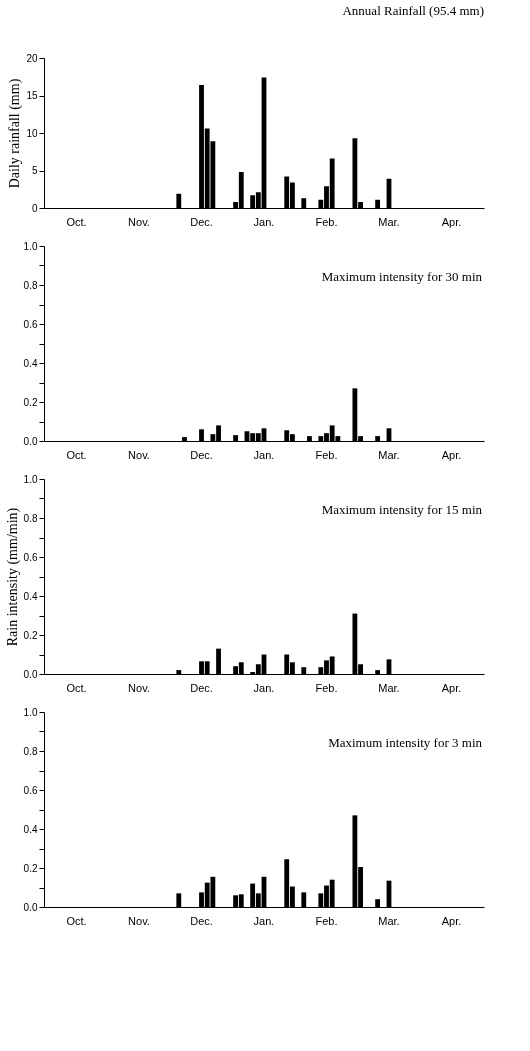  I want to click on annotation: Maximum intensity for 30 min, so click(402, 276).